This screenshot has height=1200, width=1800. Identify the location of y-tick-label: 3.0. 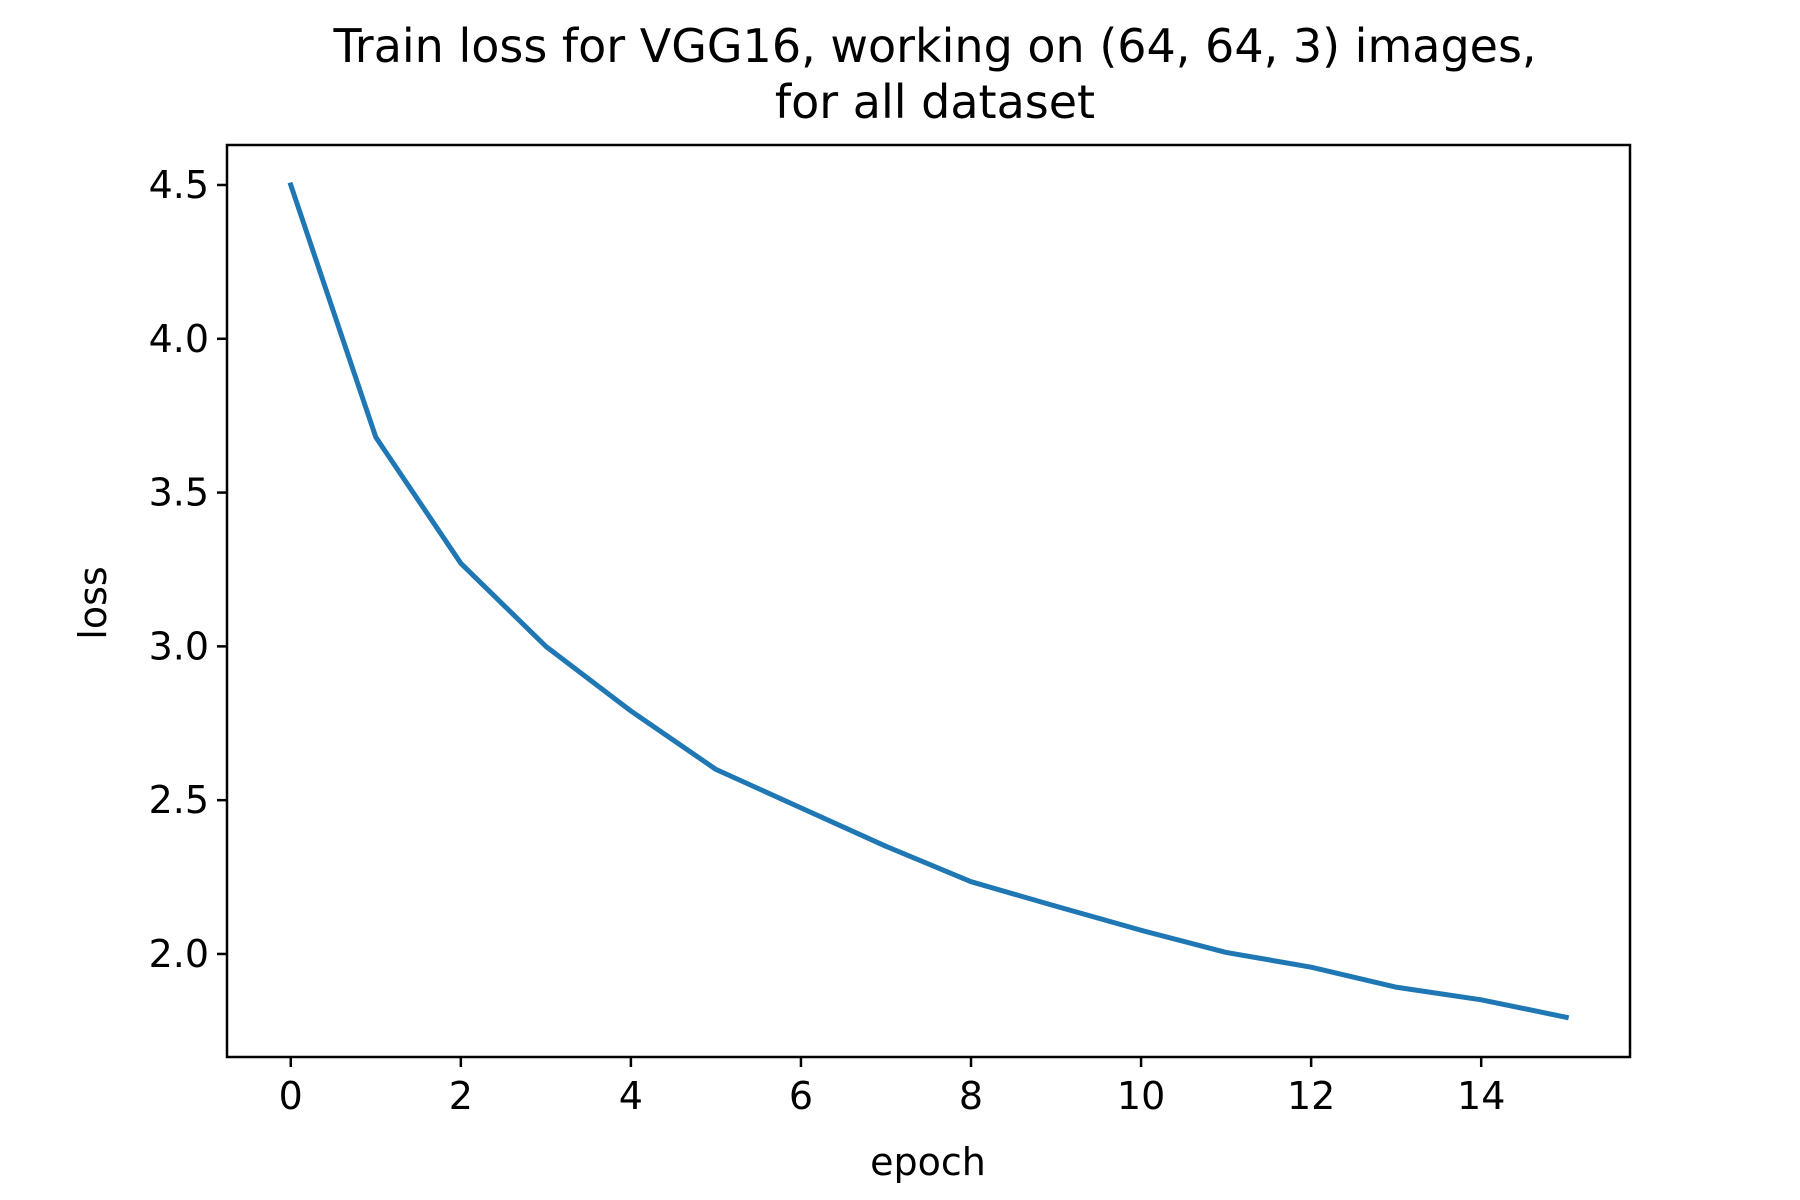
(179, 646).